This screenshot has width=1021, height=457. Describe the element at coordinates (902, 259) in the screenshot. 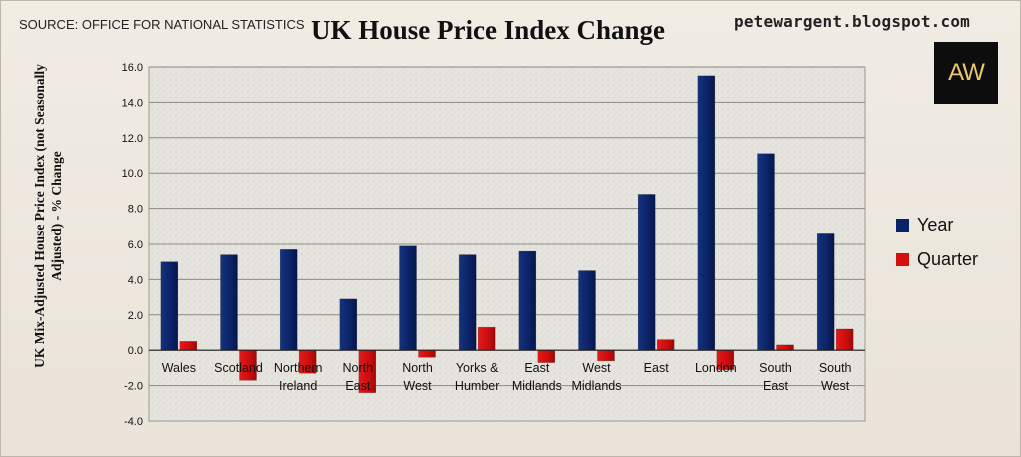

I see `legend-swatch-quarter` at that location.